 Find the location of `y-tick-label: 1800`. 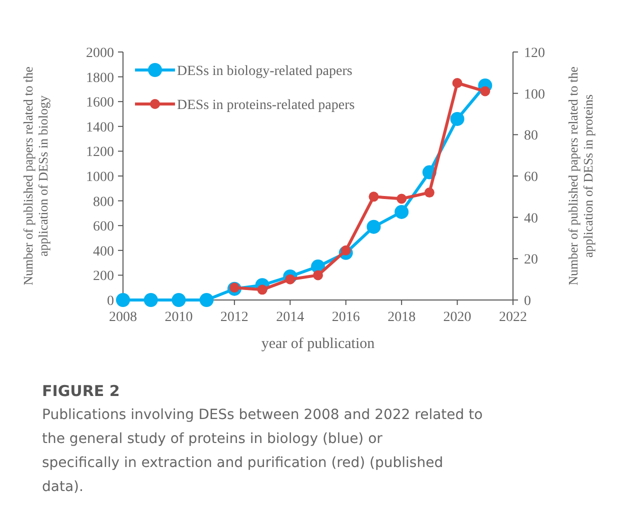

y-tick-label: 1800 is located at coordinates (100, 78).